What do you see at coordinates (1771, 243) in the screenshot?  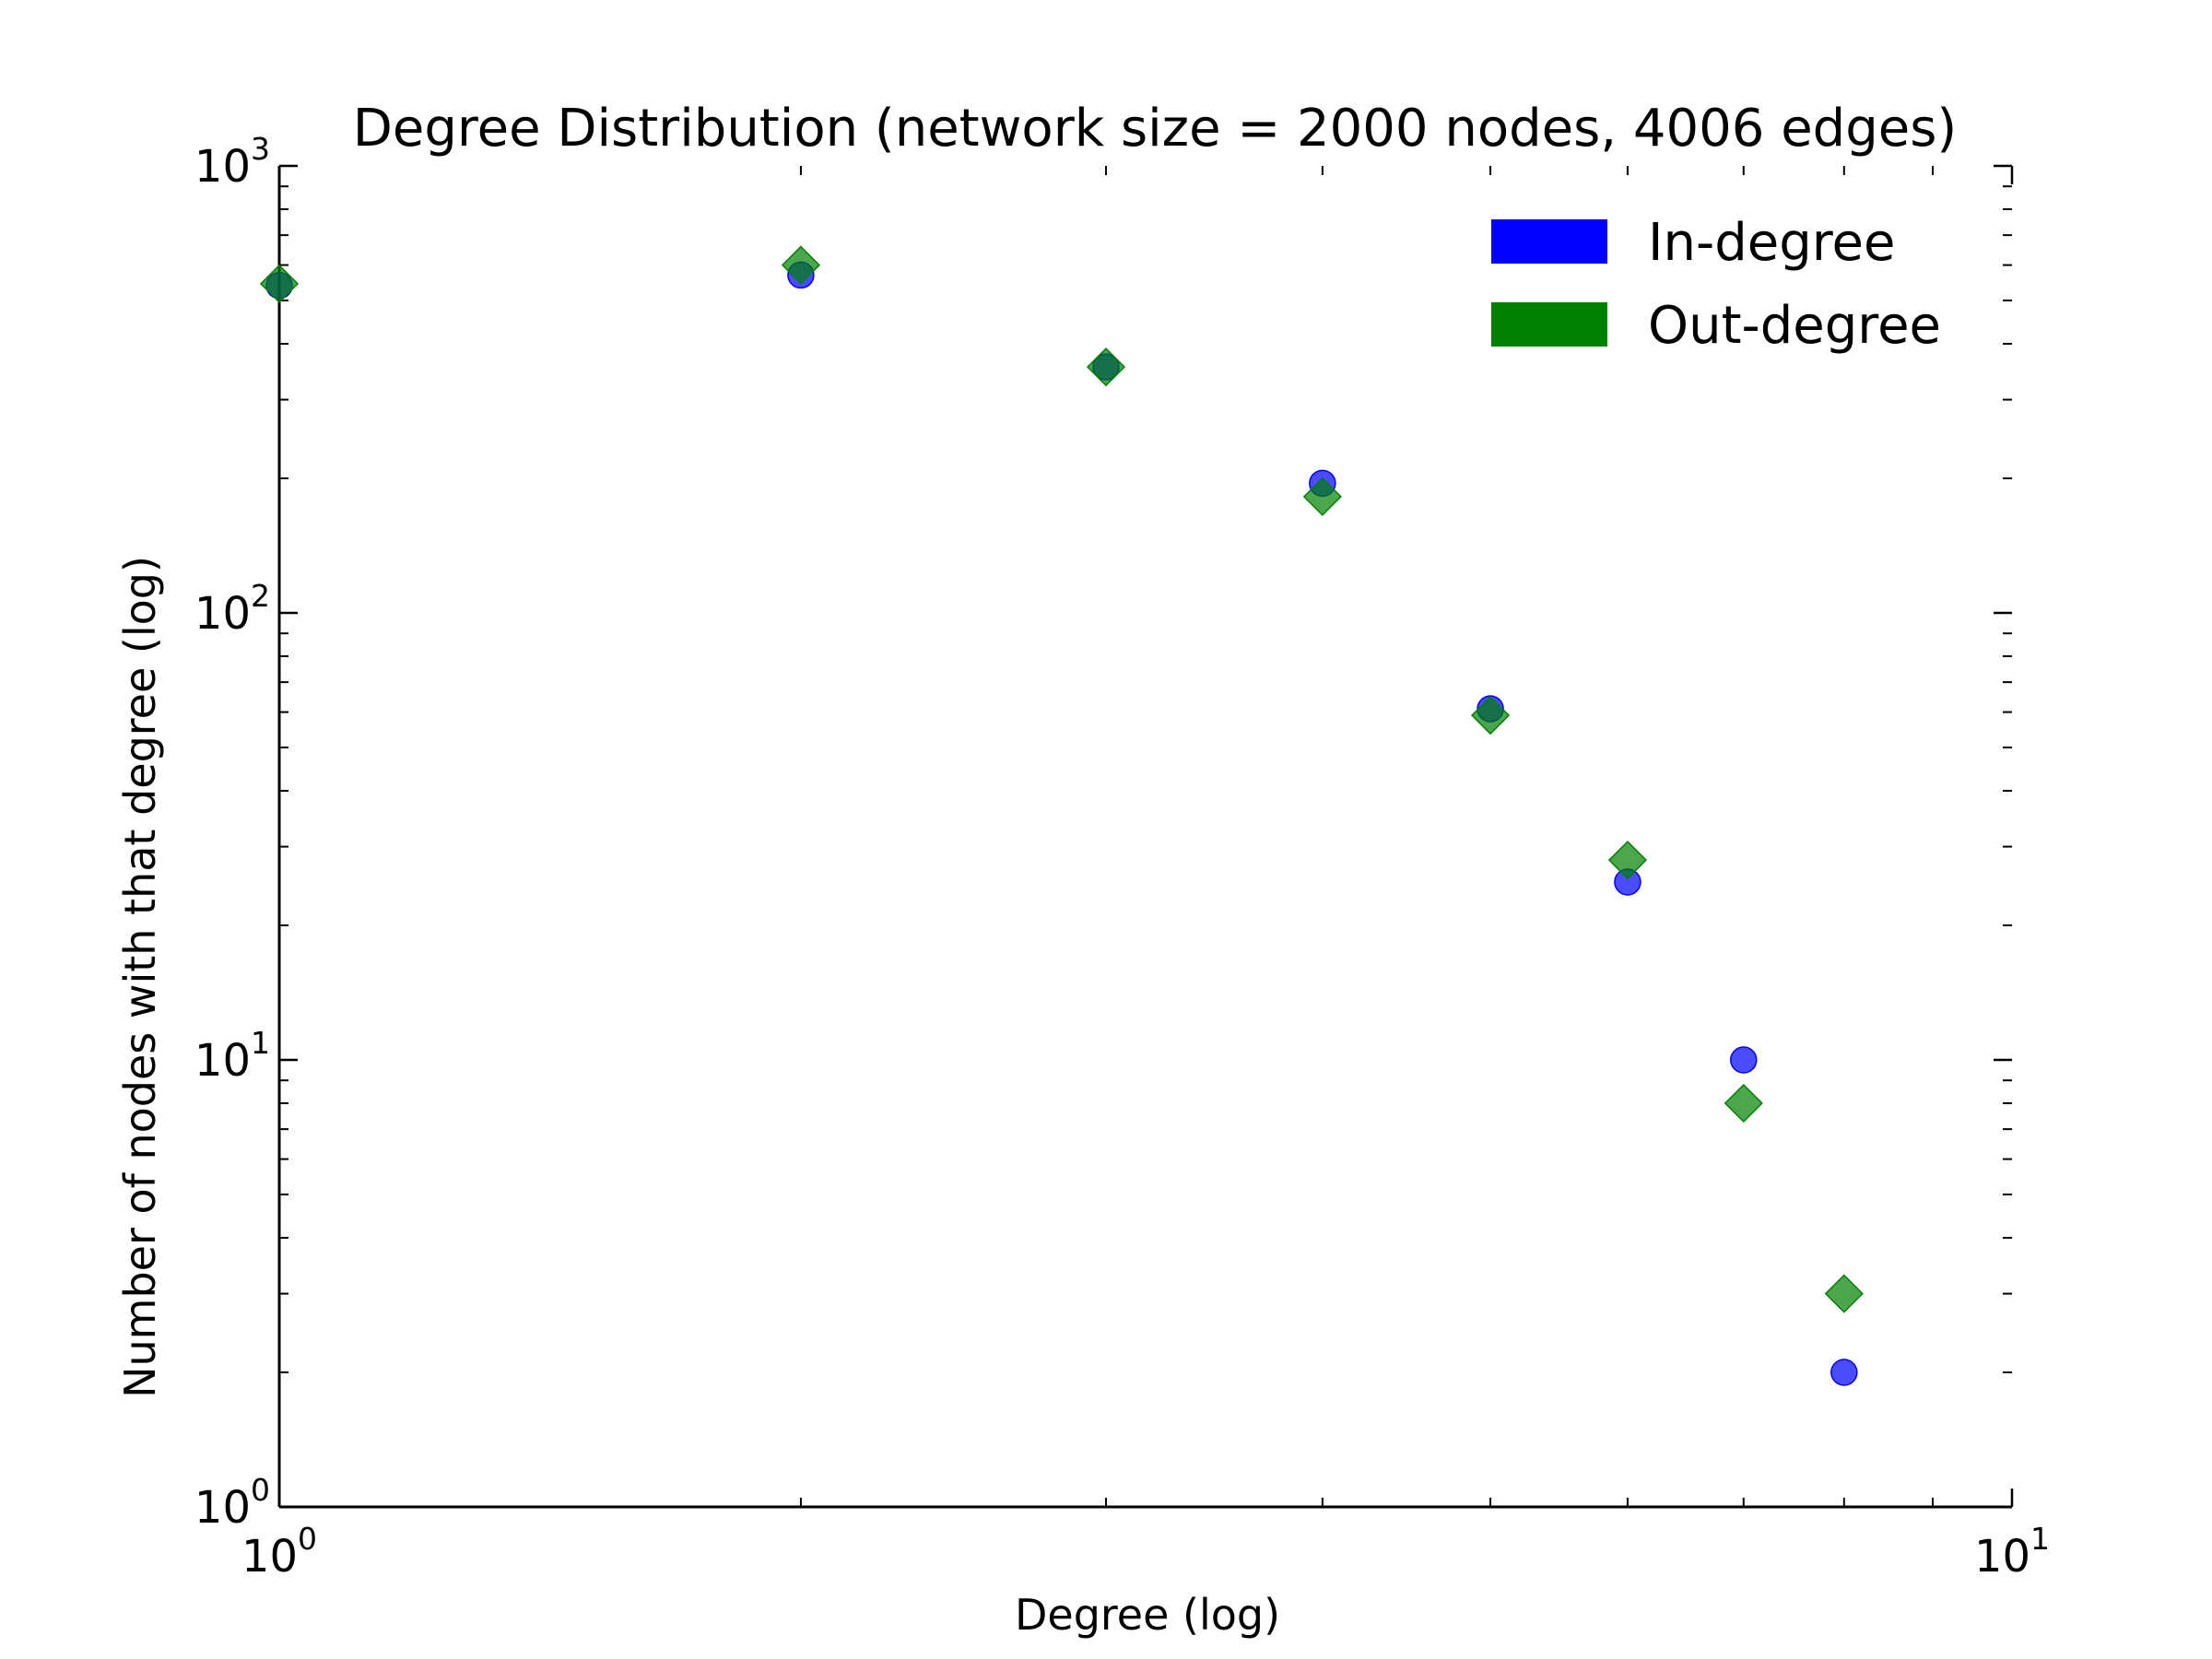 I see `legend-label: In-degree` at bounding box center [1771, 243].